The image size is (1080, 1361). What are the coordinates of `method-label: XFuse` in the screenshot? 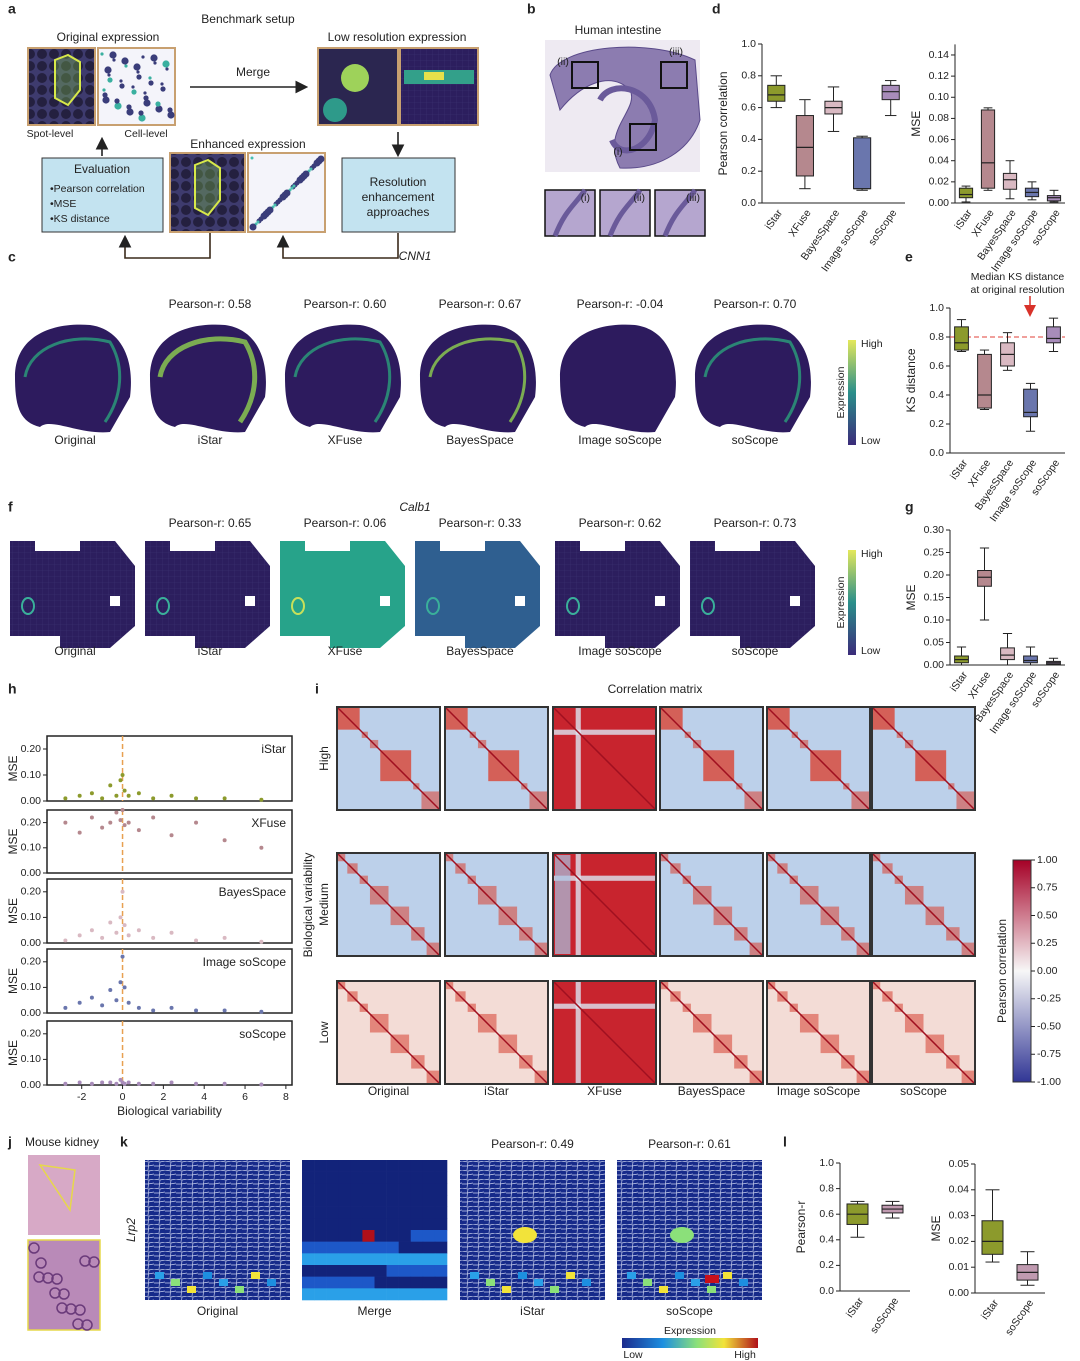 It's located at (604, 1091).